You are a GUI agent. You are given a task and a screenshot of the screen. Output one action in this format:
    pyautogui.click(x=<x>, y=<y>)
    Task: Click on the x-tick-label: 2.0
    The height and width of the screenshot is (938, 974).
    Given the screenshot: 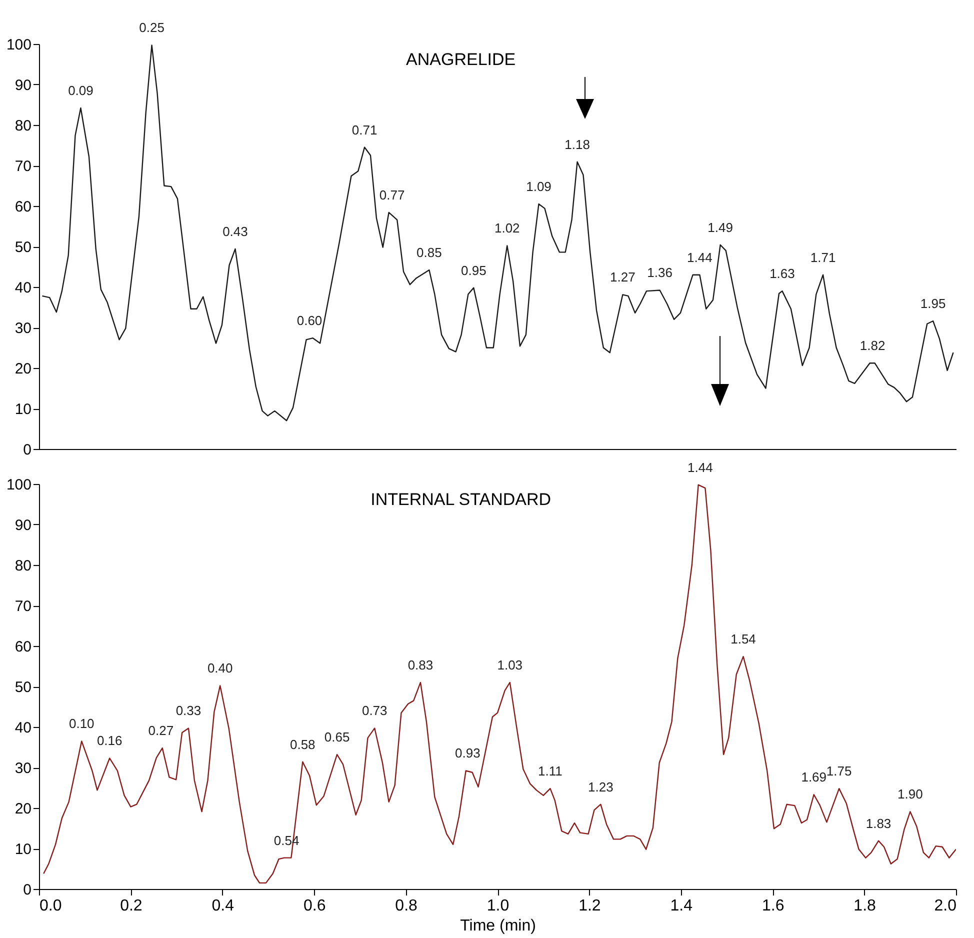 What is the action you would take?
    pyautogui.click(x=945, y=906)
    